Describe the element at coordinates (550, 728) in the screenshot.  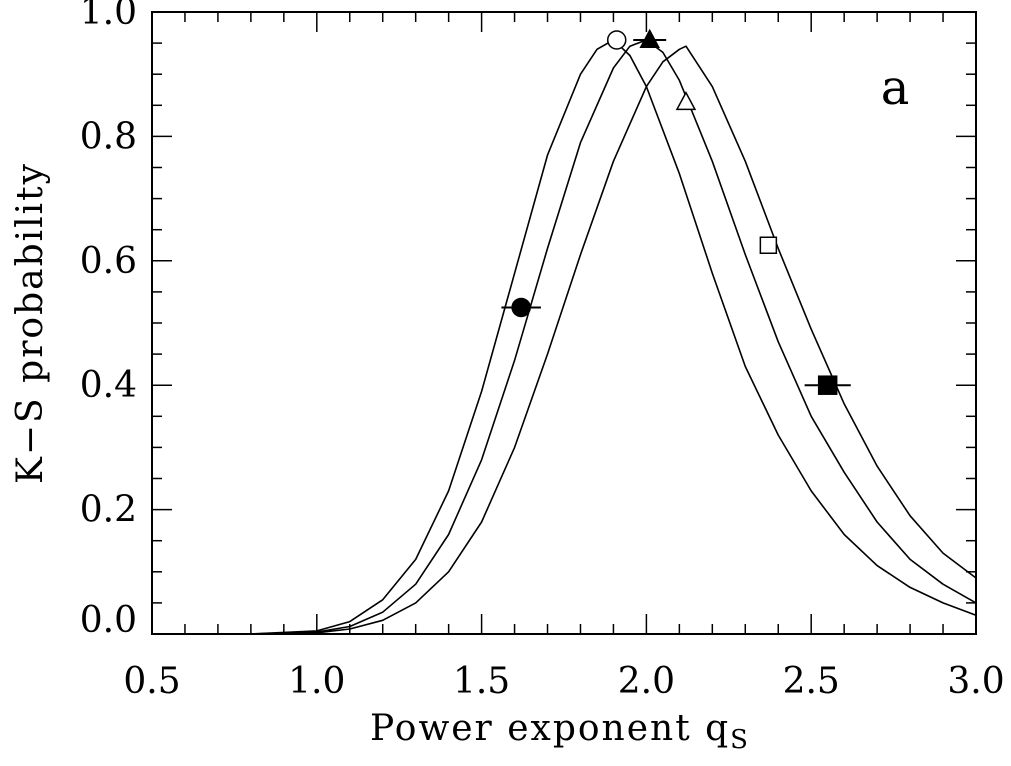
I see `x-axis-title-main: Power exponent q` at that location.